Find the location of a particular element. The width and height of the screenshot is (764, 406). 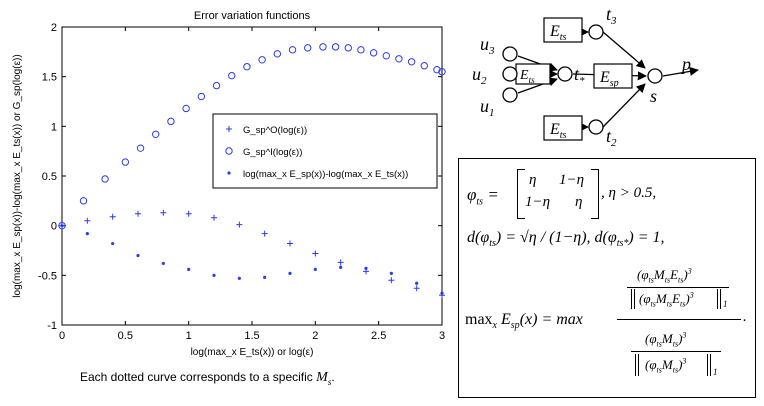

label-ets-mid: Ets is located at coordinates (527, 76).